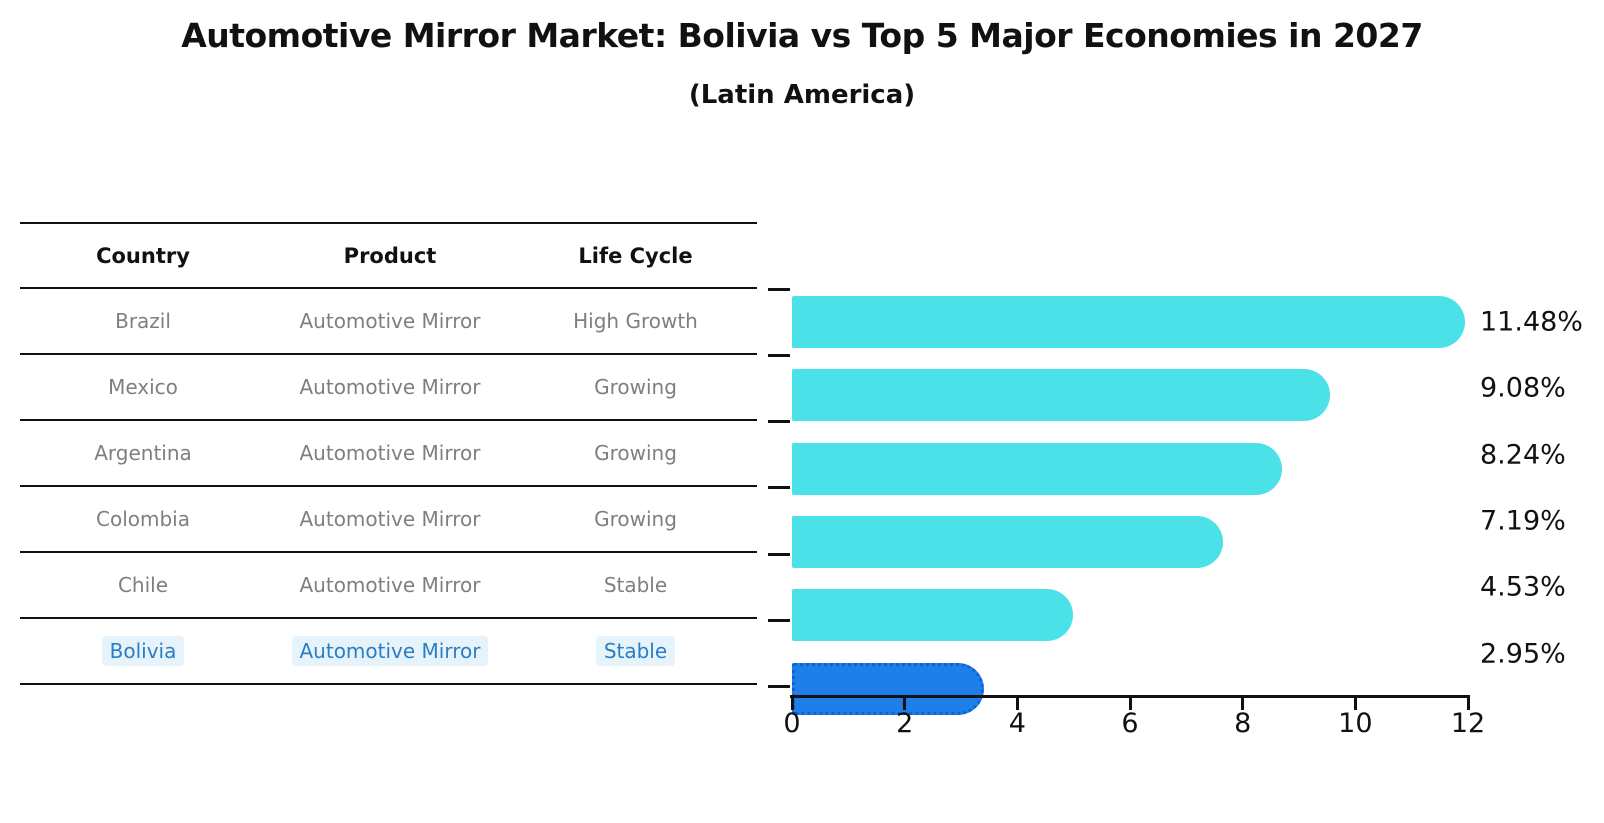 Image resolution: width=1604 pixels, height=823 pixels. What do you see at coordinates (143, 453) in the screenshot?
I see `cell-country: Argentina` at bounding box center [143, 453].